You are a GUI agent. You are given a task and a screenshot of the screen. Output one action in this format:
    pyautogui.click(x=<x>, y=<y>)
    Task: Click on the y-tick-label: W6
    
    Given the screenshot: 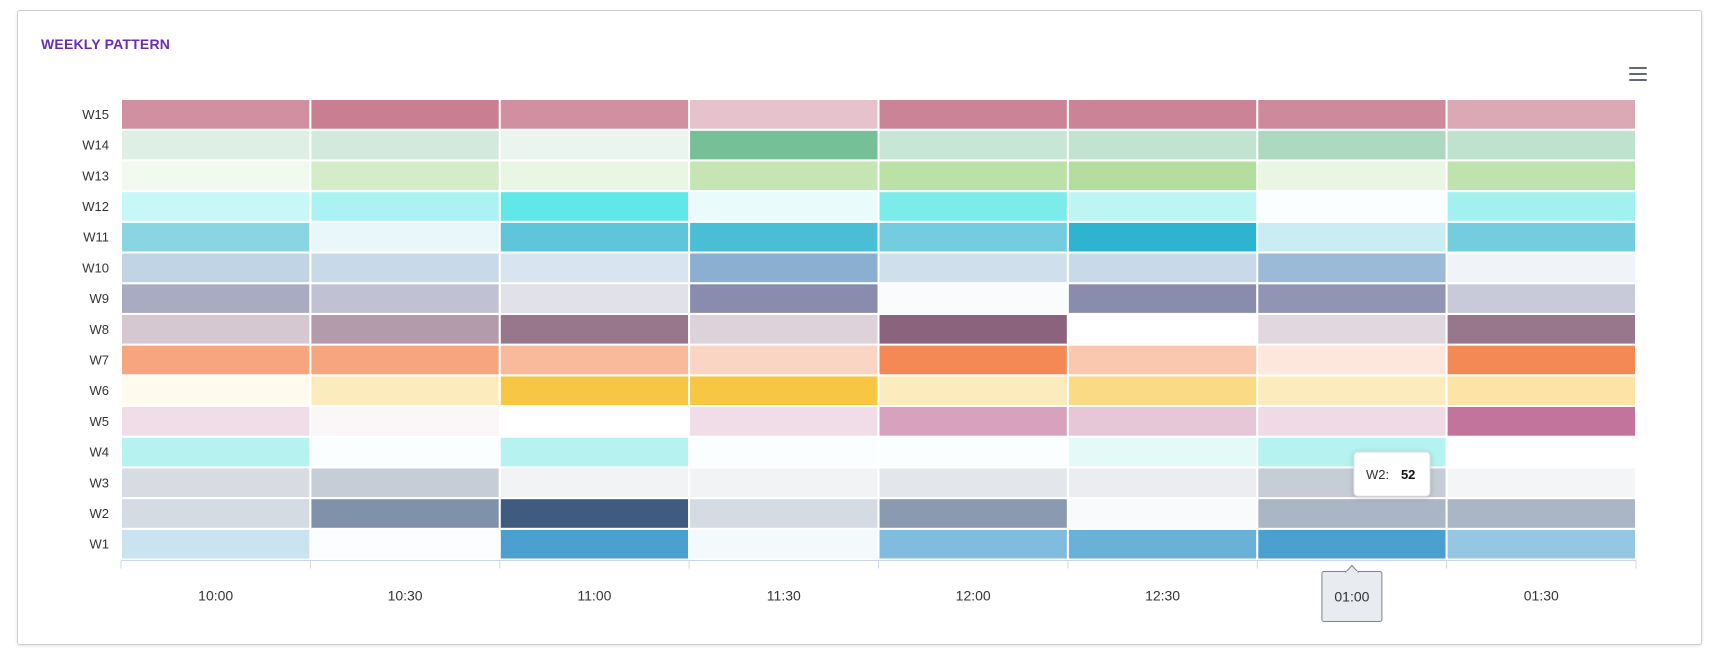 What is the action you would take?
    pyautogui.click(x=100, y=390)
    